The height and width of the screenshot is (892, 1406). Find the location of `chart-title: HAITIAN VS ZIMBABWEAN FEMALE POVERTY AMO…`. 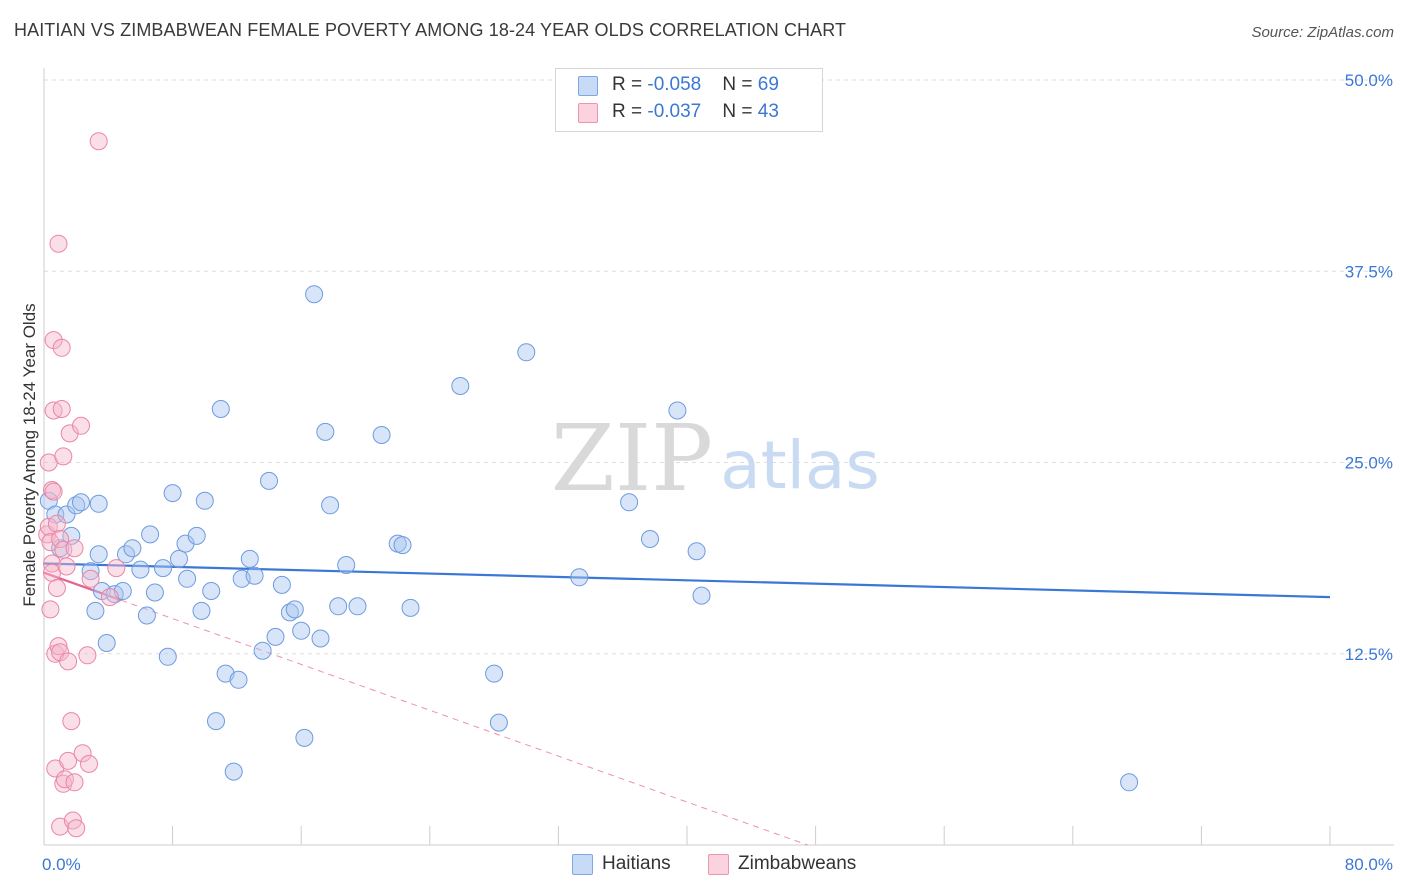

chart-title: HAITIAN VS ZIMBABWEAN FEMALE POVERTY AMO… is located at coordinates (430, 30).